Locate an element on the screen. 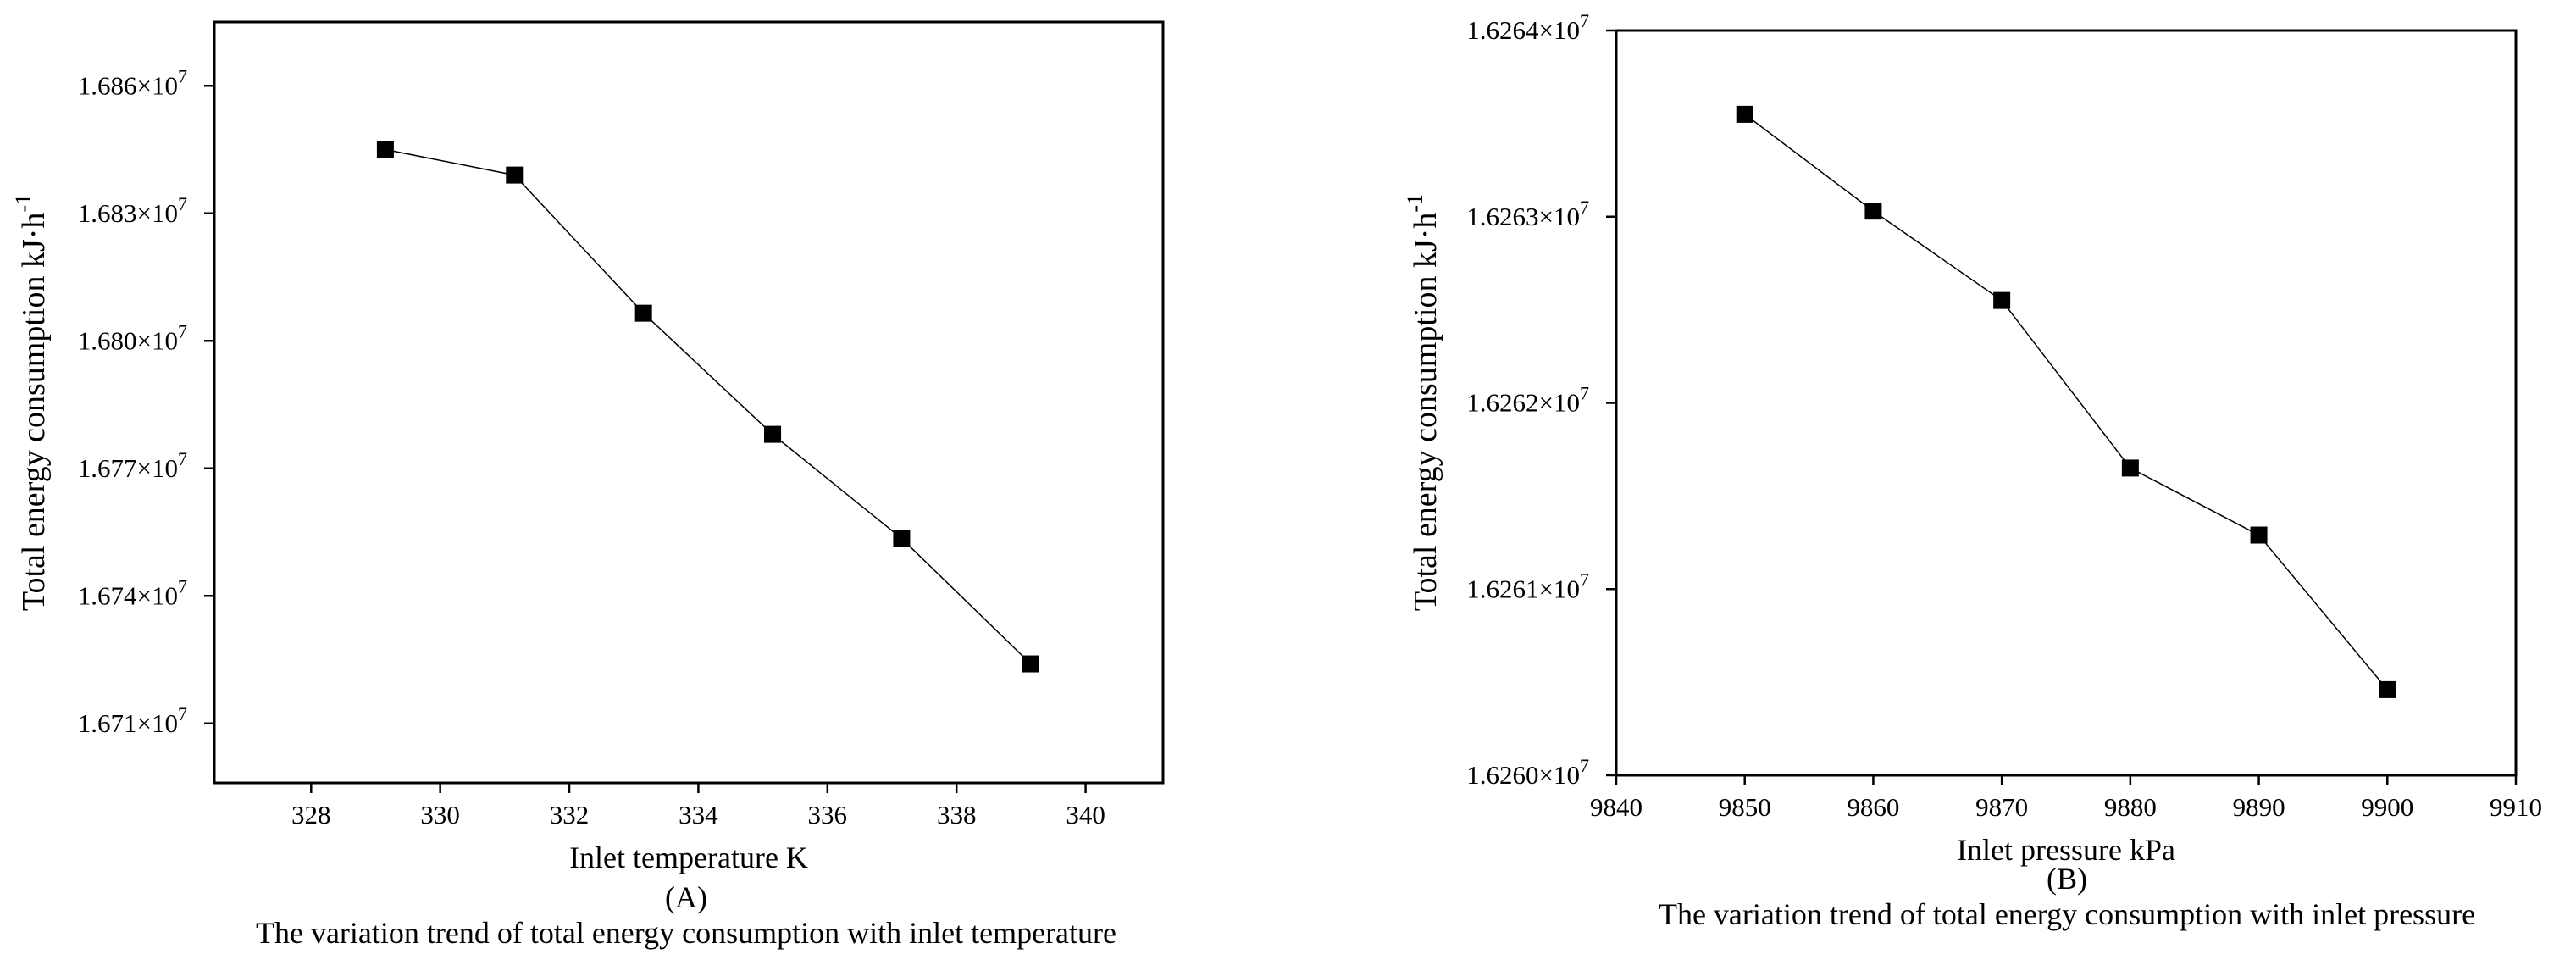 The height and width of the screenshot is (971, 2576). x-tick-label: 9840 is located at coordinates (1616, 807).